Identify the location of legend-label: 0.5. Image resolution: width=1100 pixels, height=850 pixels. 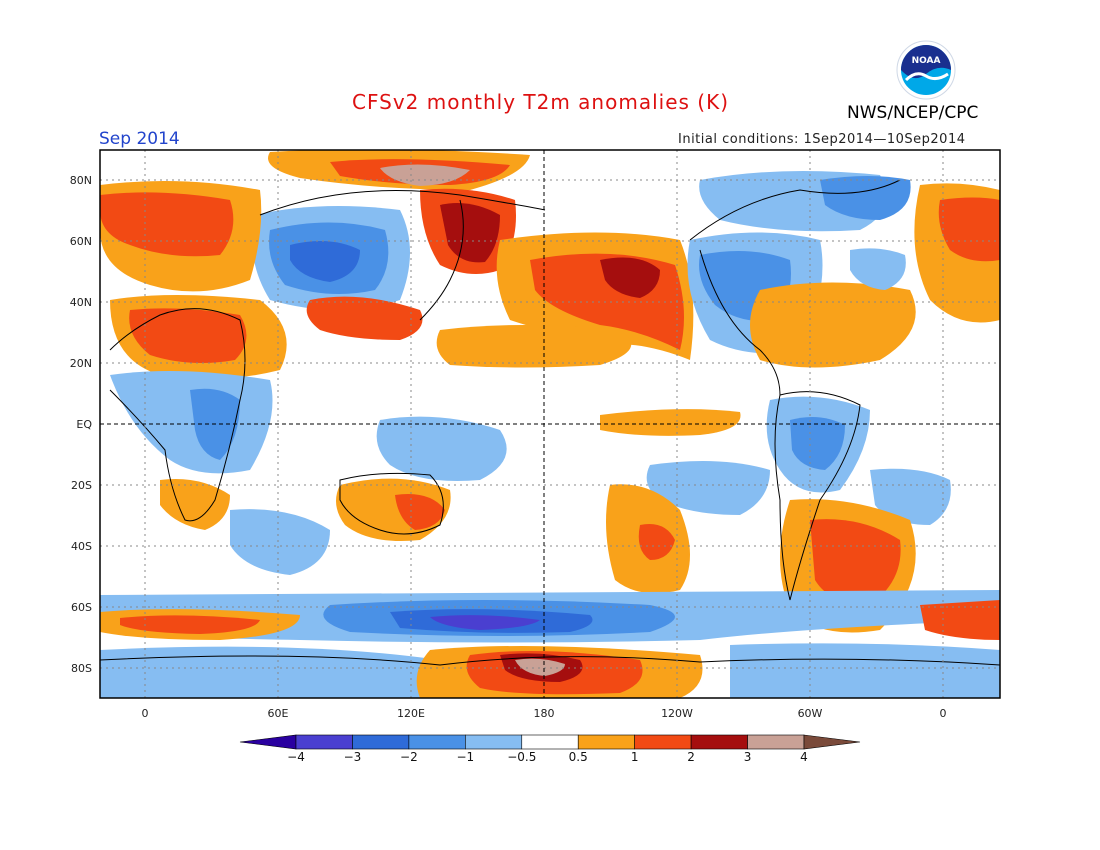
(578, 757).